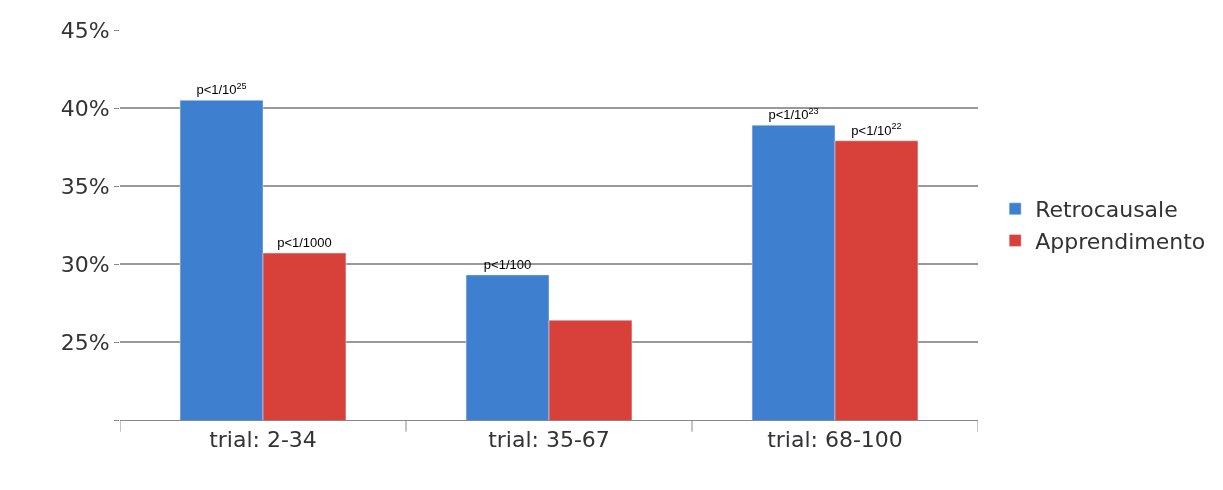 The image size is (1223, 490). I want to click on data-label: p<1/100, so click(507, 264).